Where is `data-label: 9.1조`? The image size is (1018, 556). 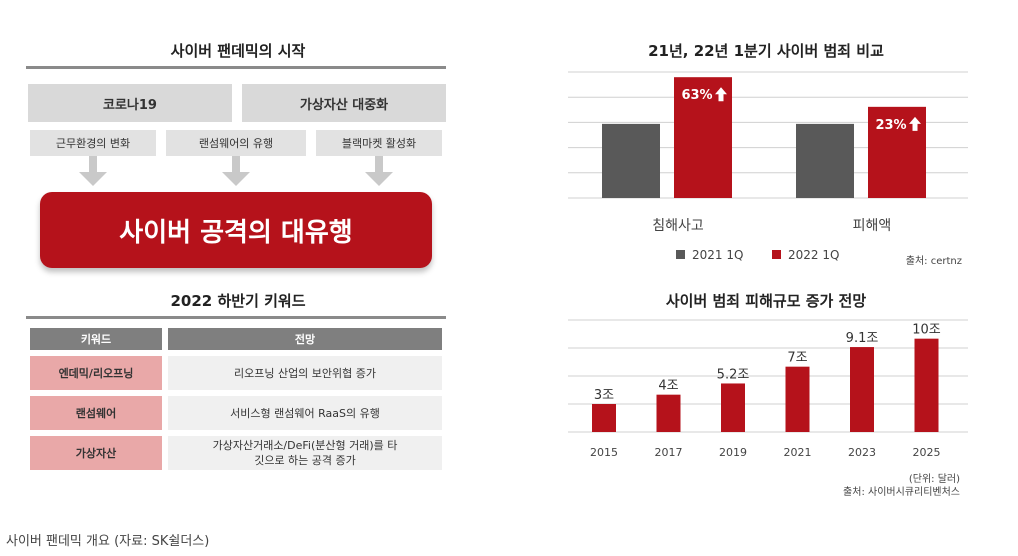
data-label: 9.1조 is located at coordinates (862, 338).